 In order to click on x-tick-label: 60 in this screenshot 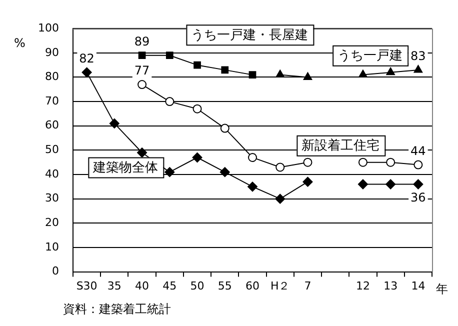, I will do `click(253, 285)`.